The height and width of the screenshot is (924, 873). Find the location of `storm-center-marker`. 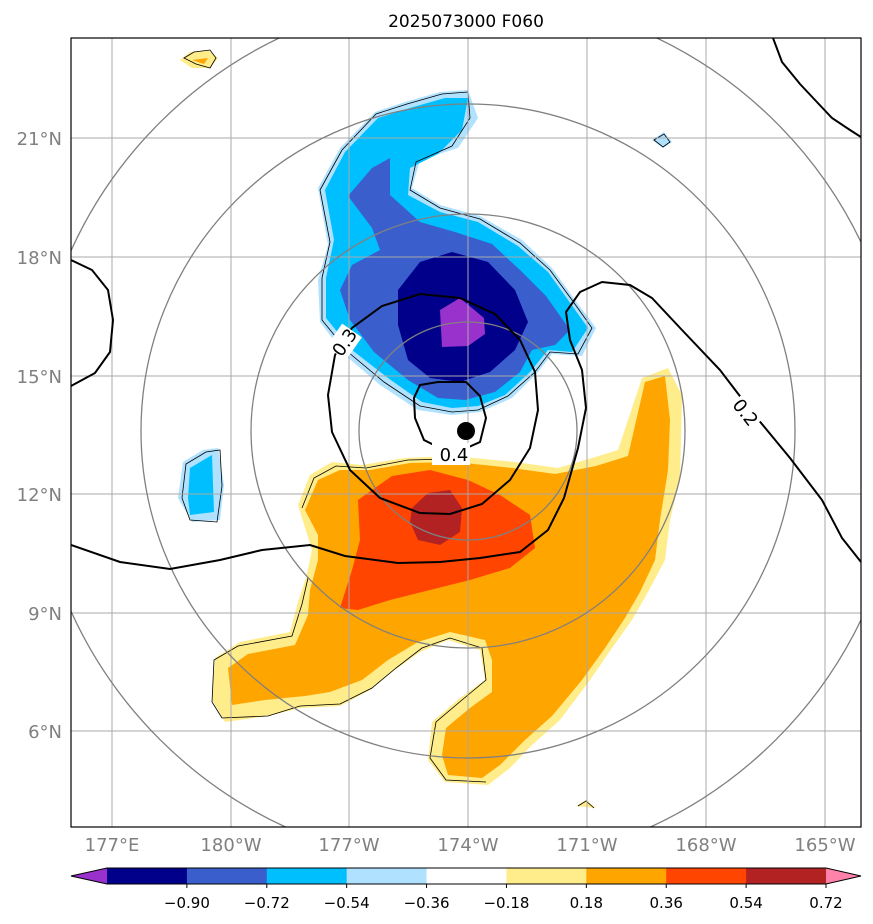

storm-center-marker is located at coordinates (466, 431).